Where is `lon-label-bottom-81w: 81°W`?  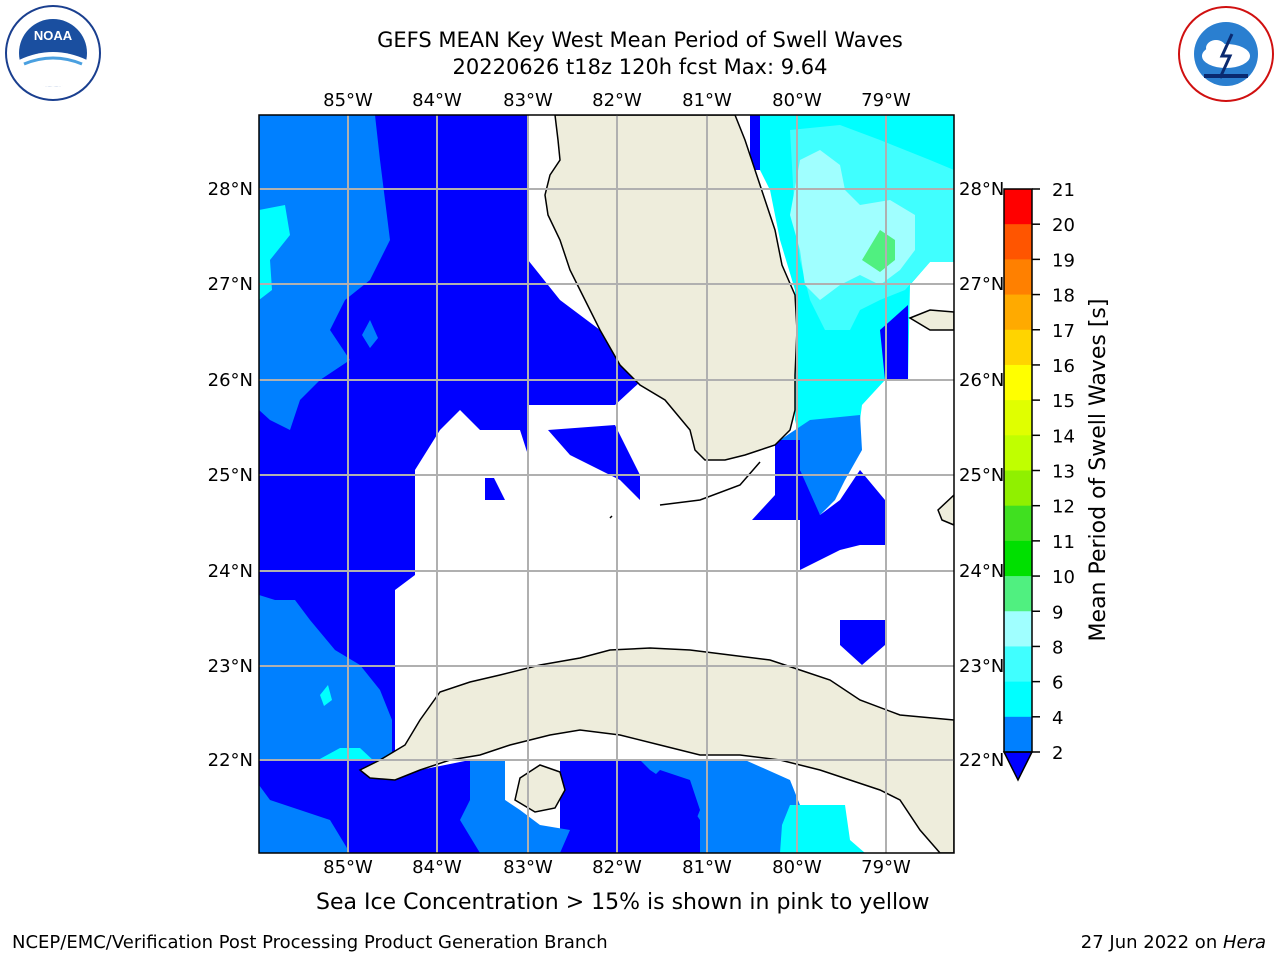 lon-label-bottom-81w: 81°W is located at coordinates (707, 867).